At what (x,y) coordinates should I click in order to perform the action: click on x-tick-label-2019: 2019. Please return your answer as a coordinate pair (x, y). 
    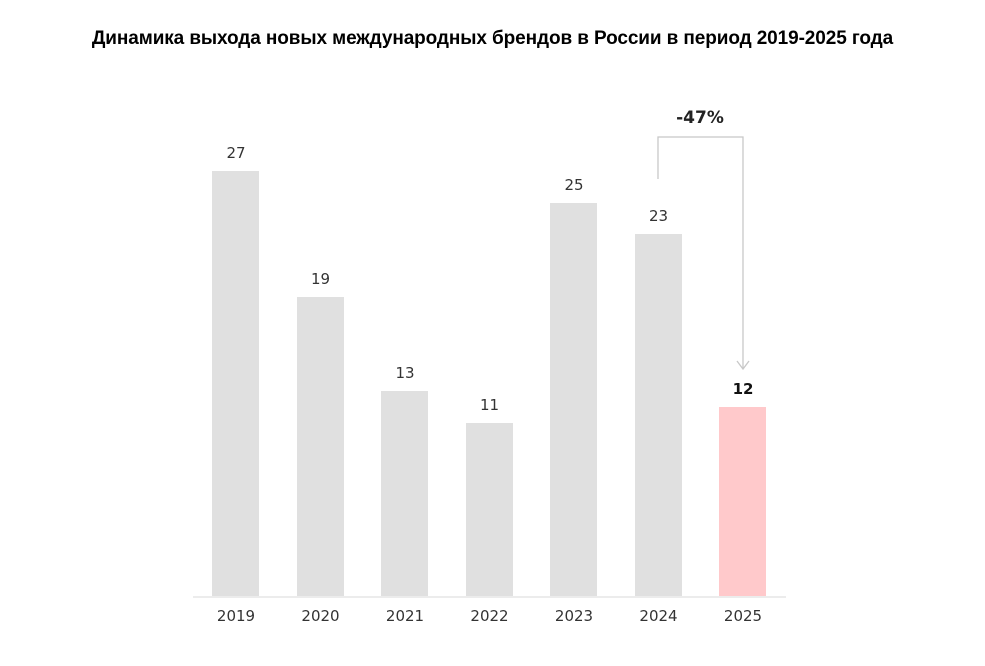
    Looking at the image, I should click on (236, 616).